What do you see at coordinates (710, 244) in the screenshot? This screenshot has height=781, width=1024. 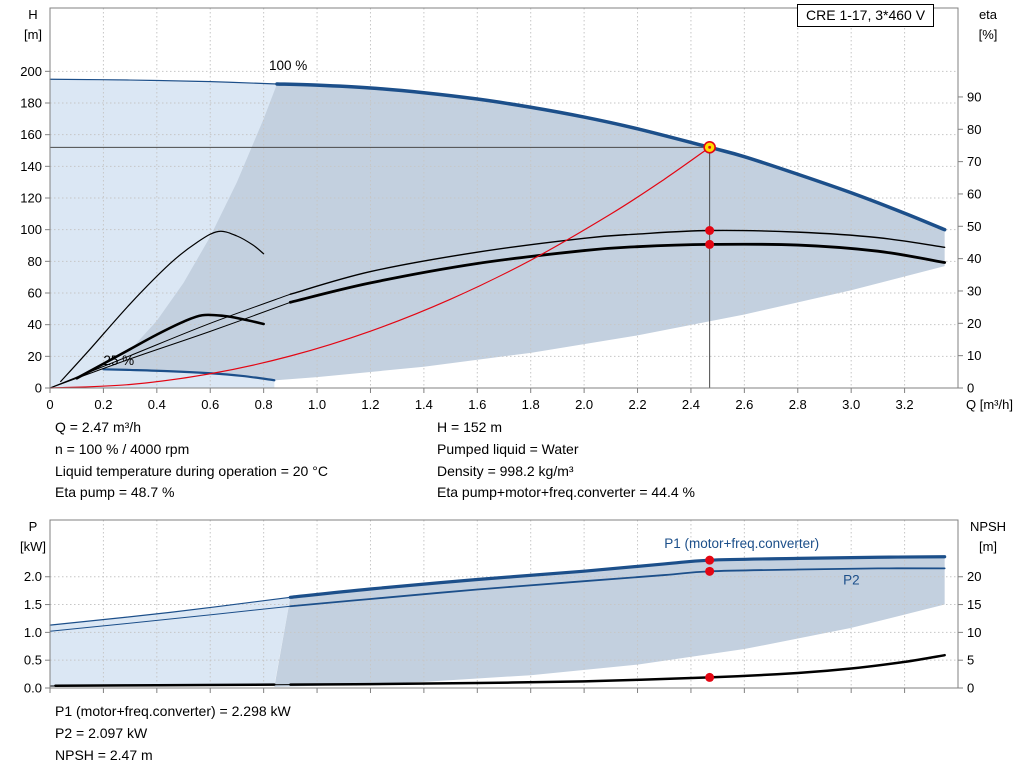 I see `eta-total-dot` at bounding box center [710, 244].